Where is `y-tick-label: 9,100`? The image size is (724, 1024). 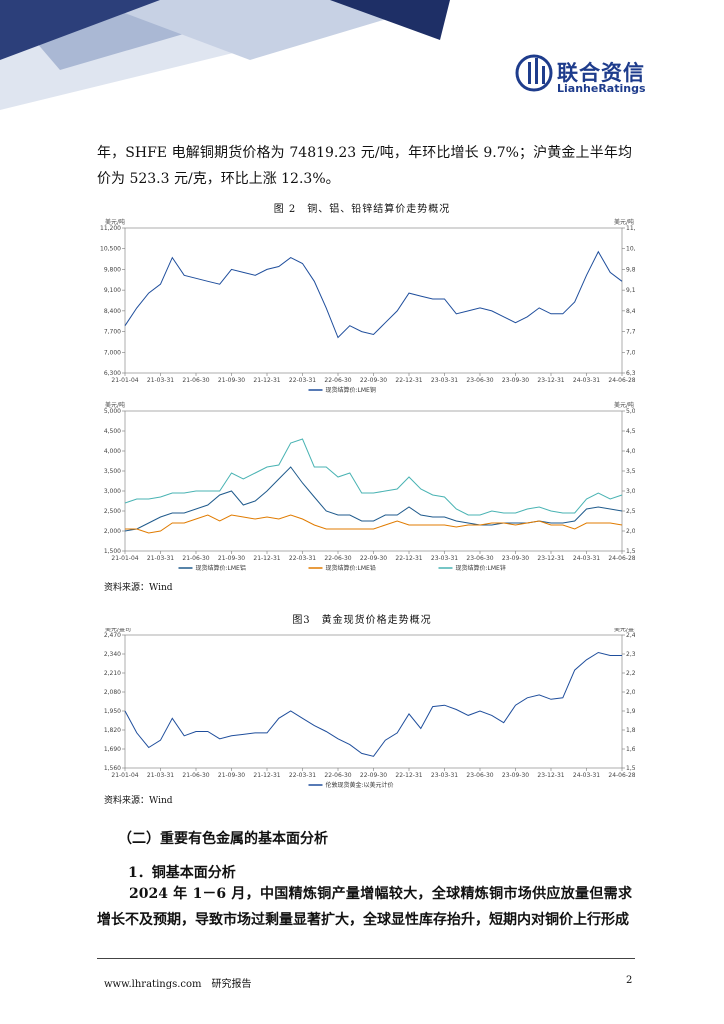 y-tick-label: 9,100 is located at coordinates (112, 290).